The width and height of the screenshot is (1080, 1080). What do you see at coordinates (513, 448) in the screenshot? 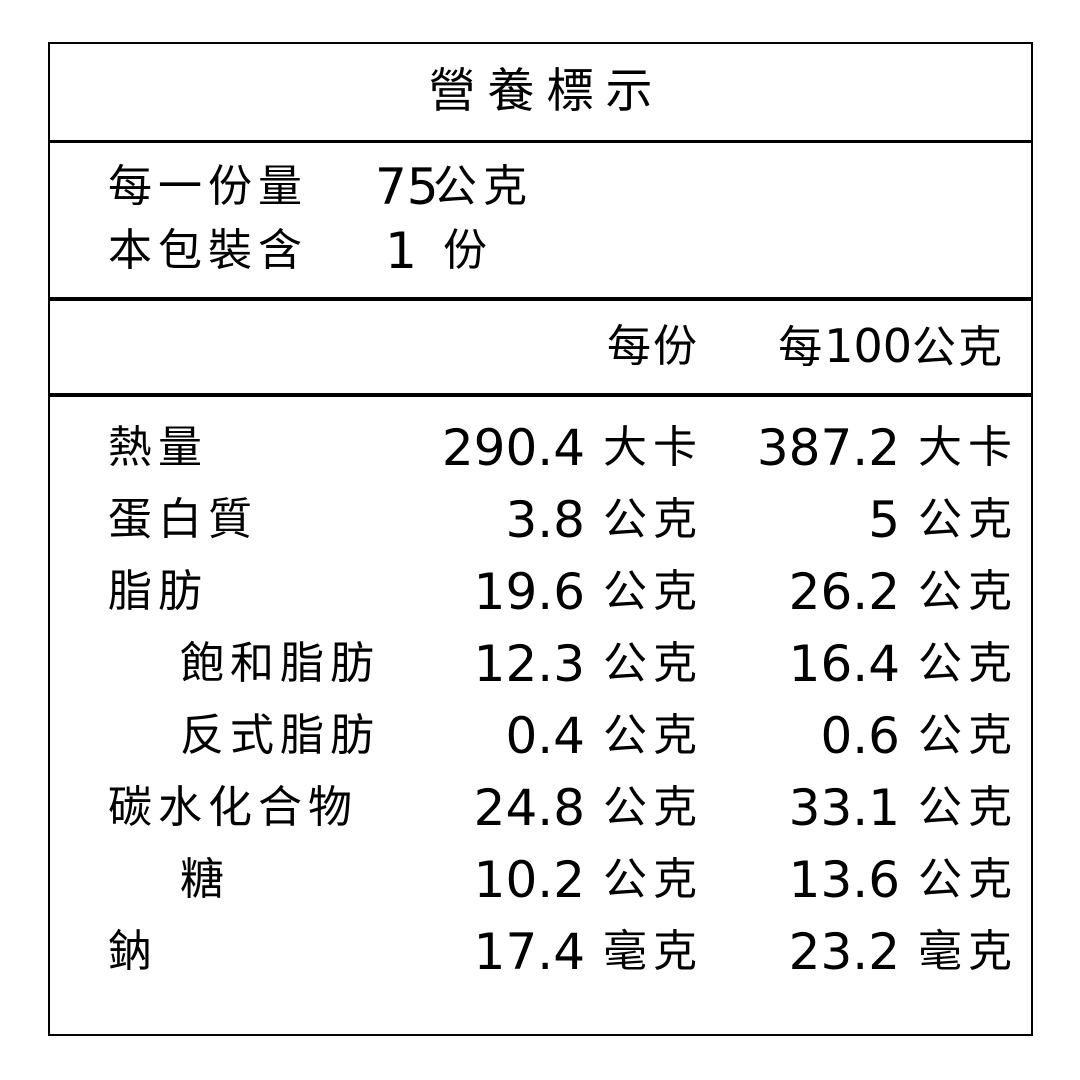
I see `per-serving-value: 290.4` at bounding box center [513, 448].